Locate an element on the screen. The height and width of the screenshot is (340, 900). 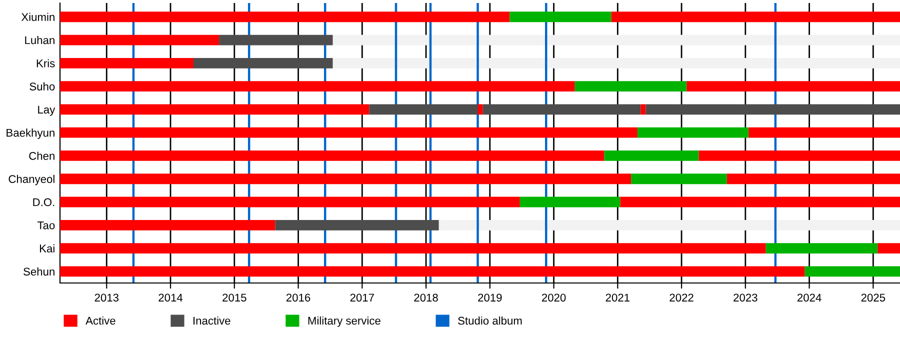
y-tick-label: Sehun is located at coordinates (39, 271).